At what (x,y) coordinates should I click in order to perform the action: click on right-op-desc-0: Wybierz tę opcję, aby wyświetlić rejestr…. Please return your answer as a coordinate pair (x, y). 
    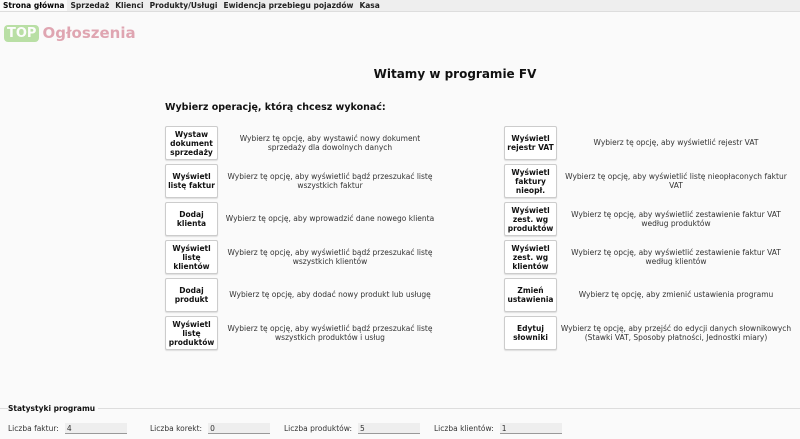
    Looking at the image, I should click on (676, 143).